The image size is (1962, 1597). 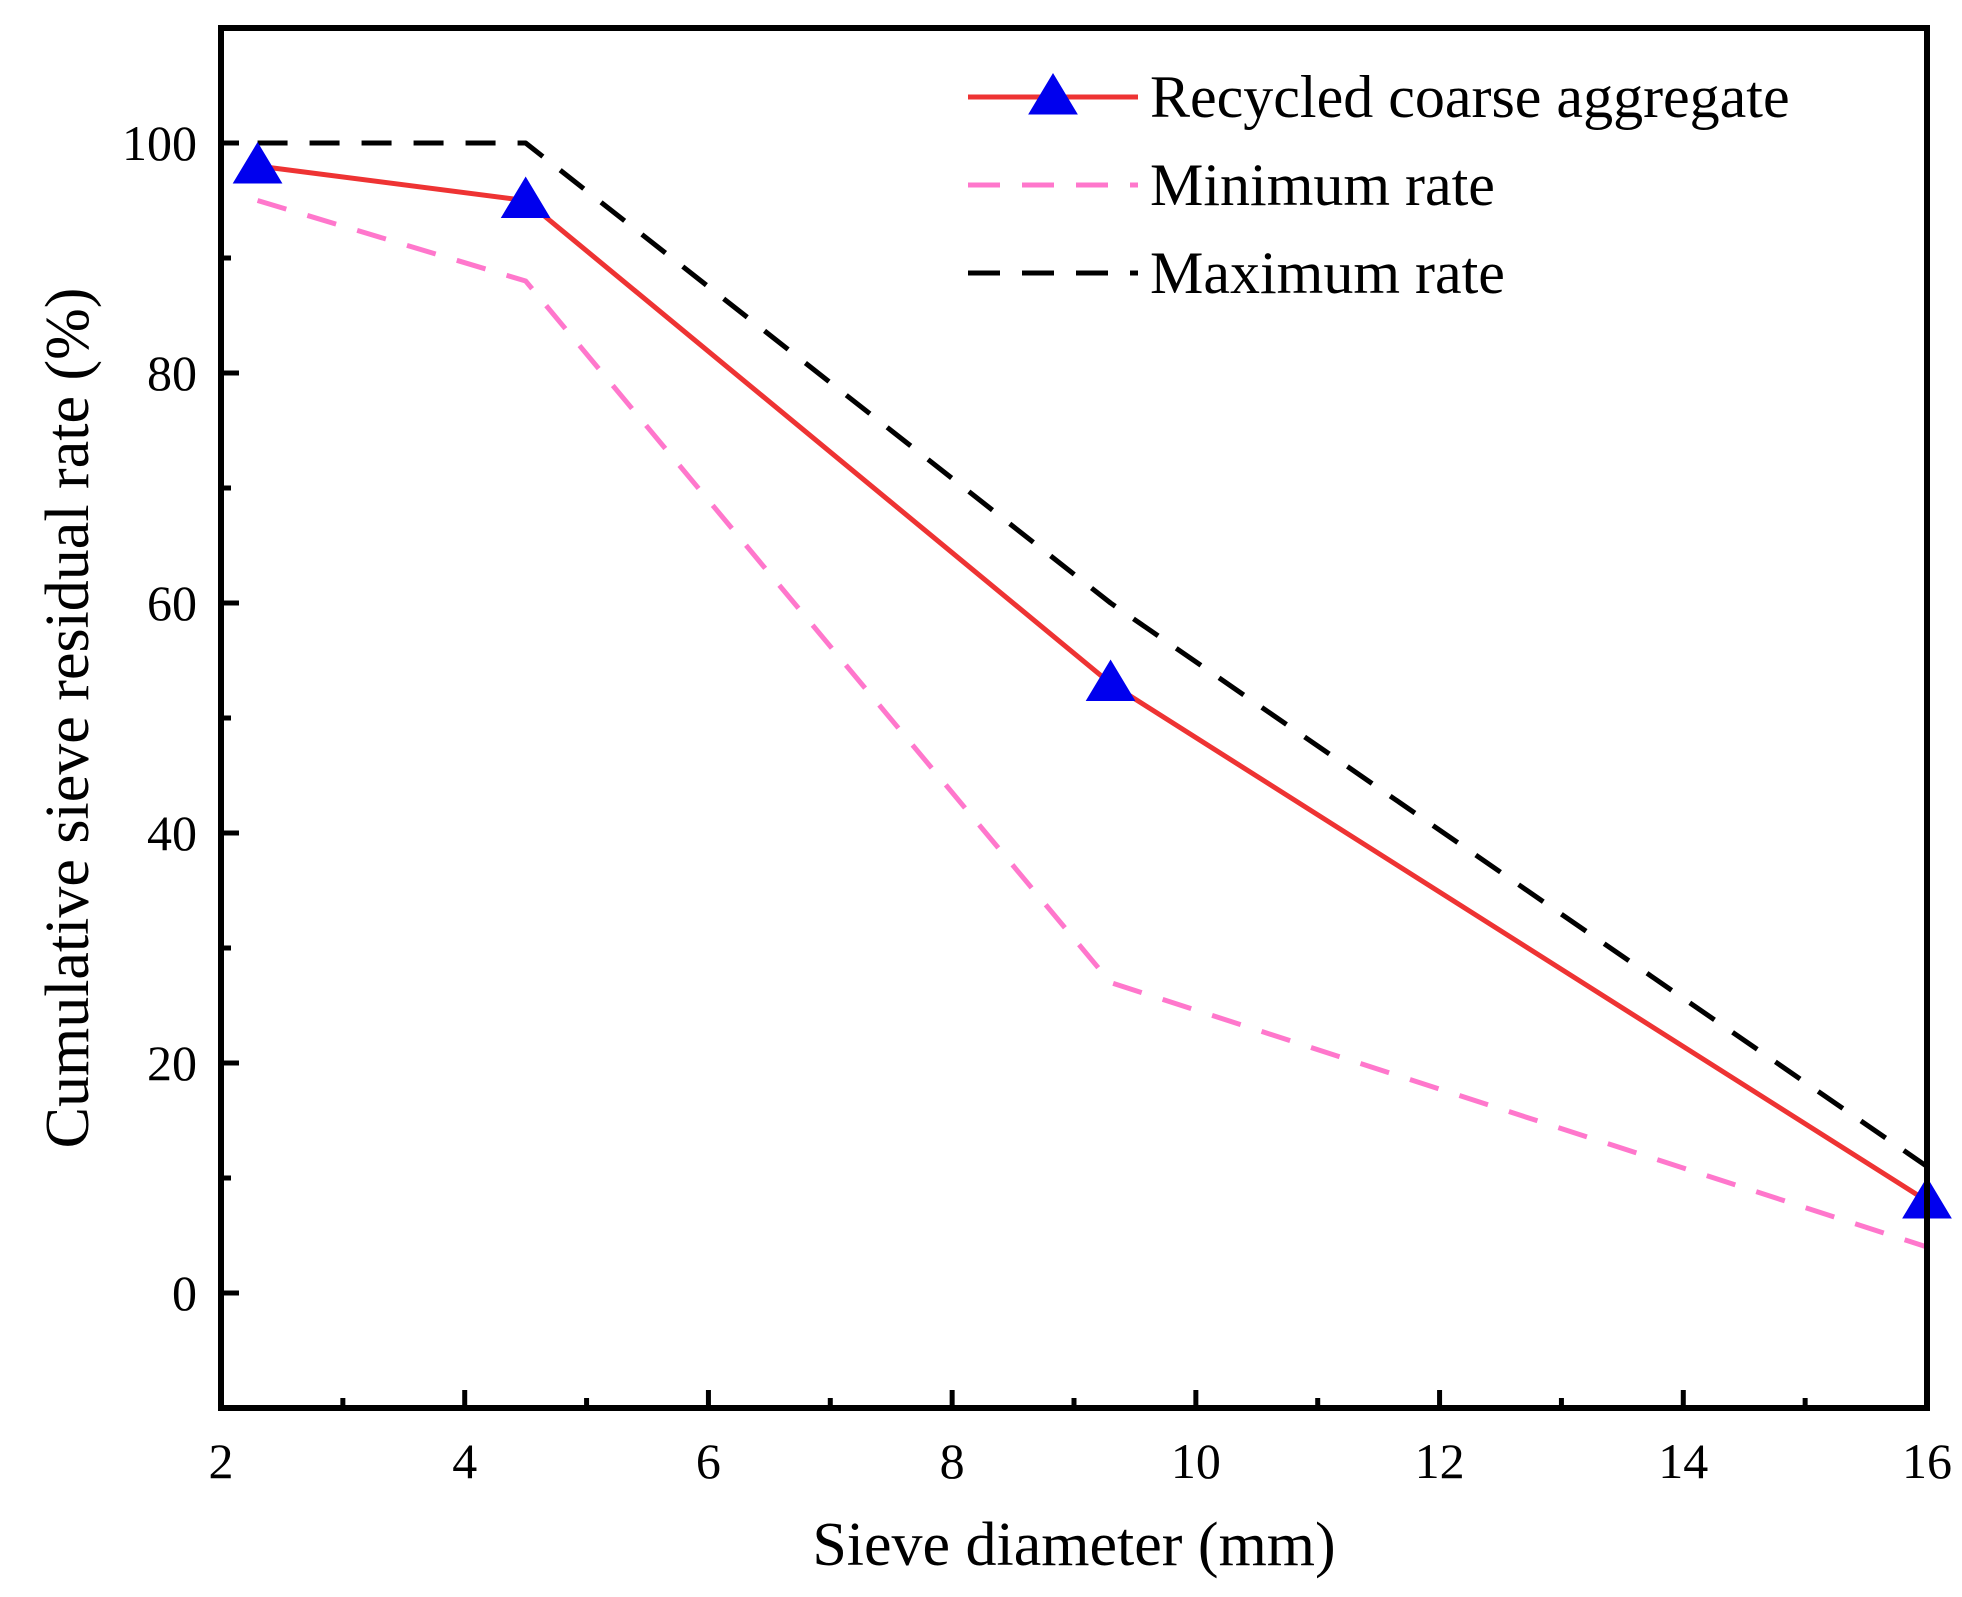 I want to click on y-tick-label: 0, so click(x=184, y=1293).